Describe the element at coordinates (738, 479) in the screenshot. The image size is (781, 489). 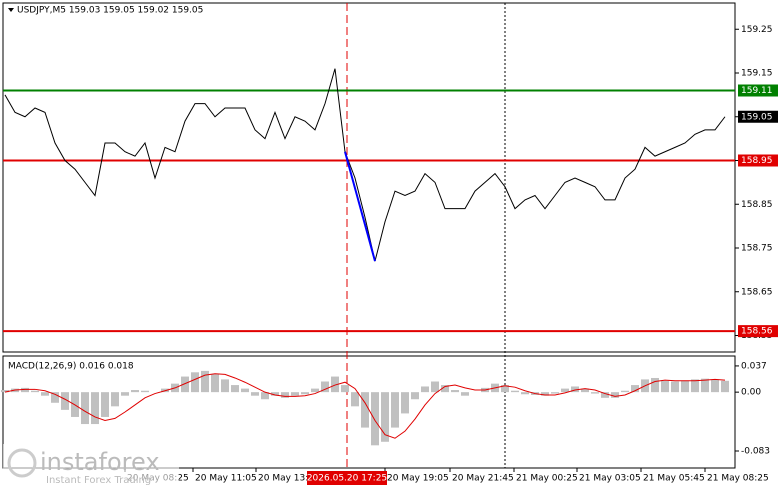
I see `x-tick-label: 21 May 08:25` at that location.